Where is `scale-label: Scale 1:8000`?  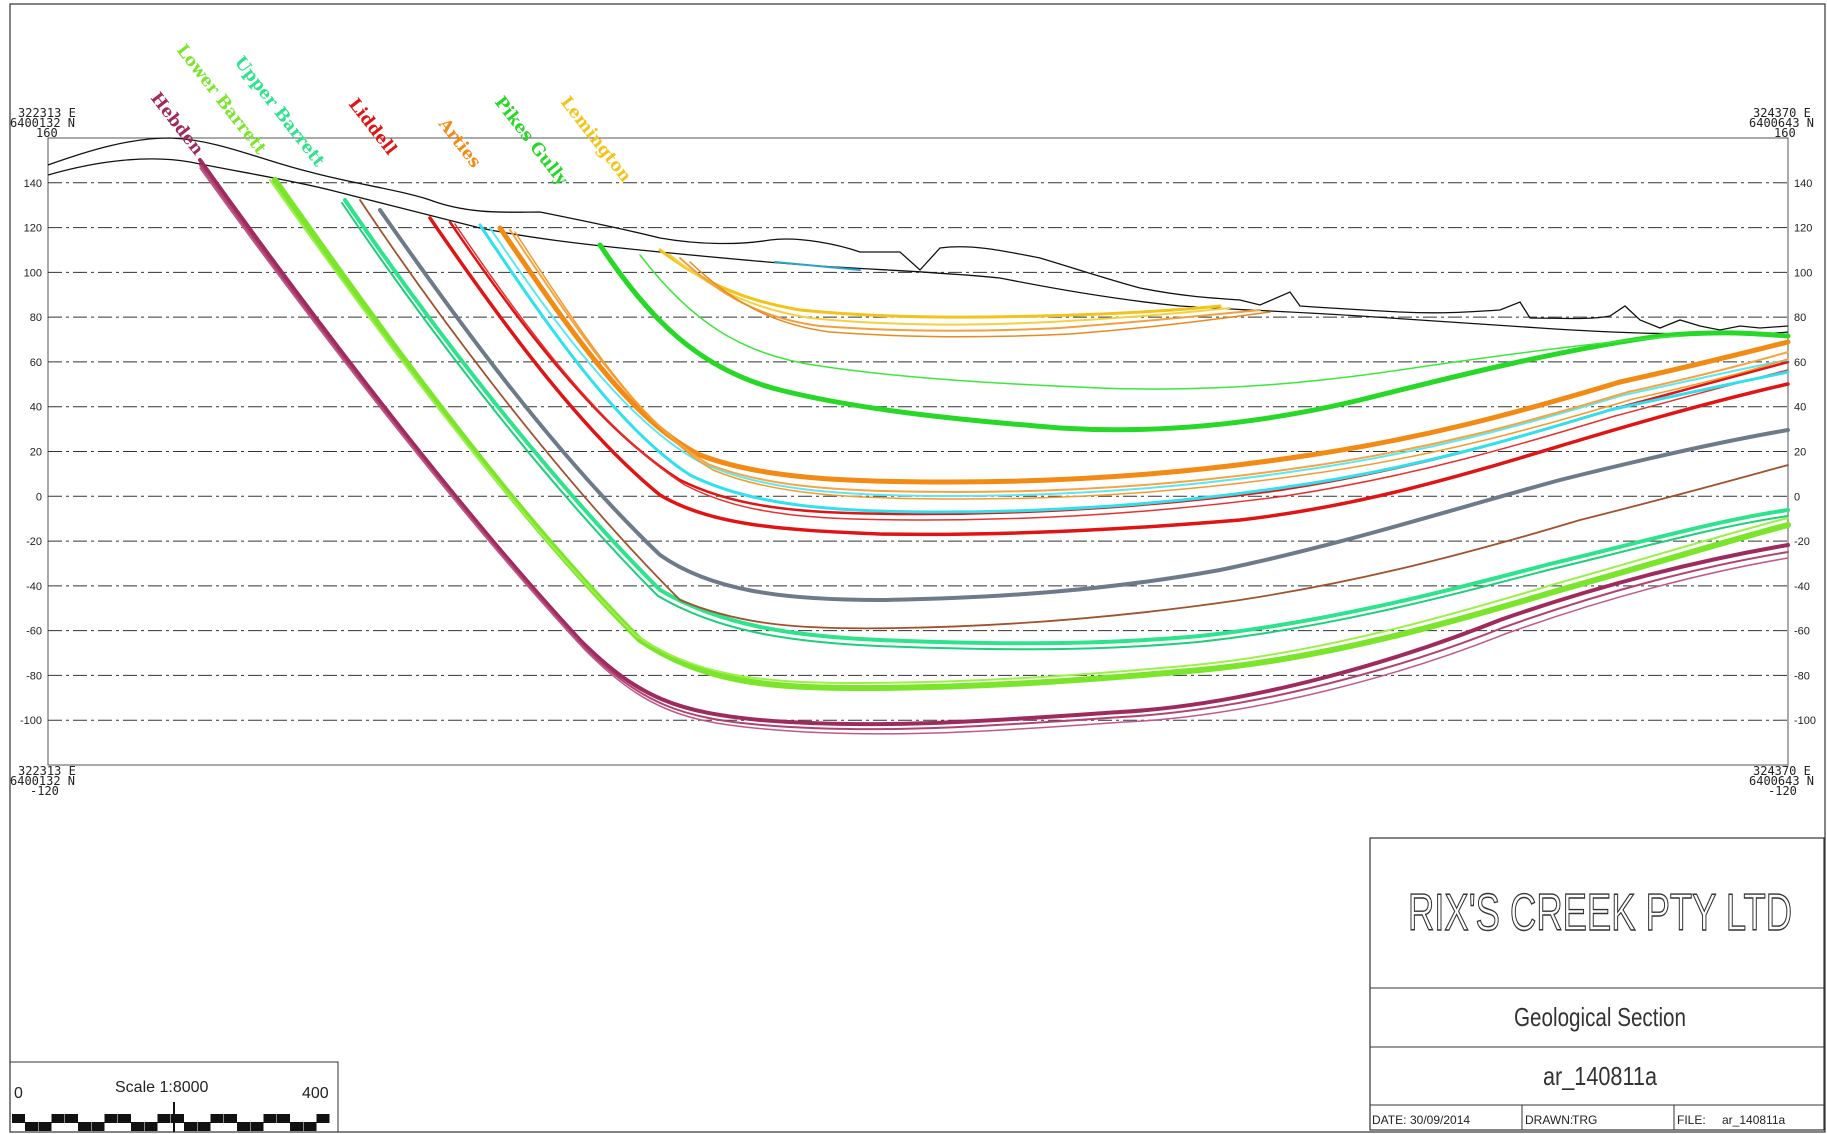 scale-label: Scale 1:8000 is located at coordinates (162, 1087).